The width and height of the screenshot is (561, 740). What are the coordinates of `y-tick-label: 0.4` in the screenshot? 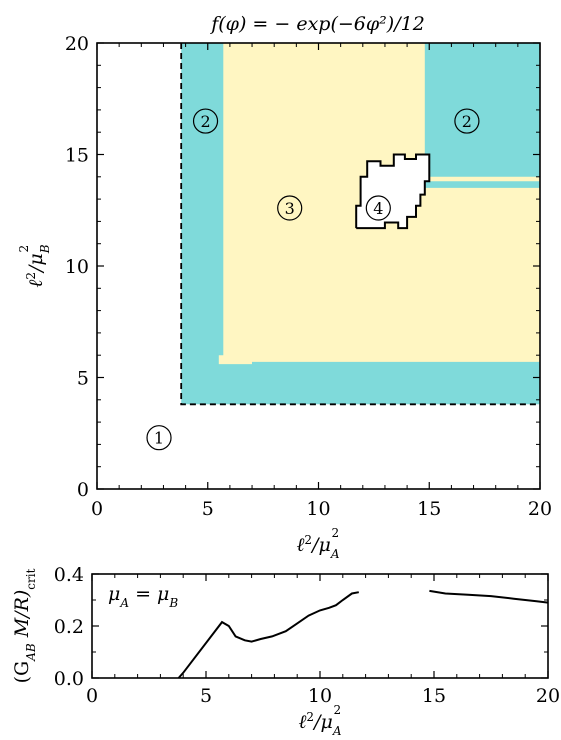 It's located at (69, 575).